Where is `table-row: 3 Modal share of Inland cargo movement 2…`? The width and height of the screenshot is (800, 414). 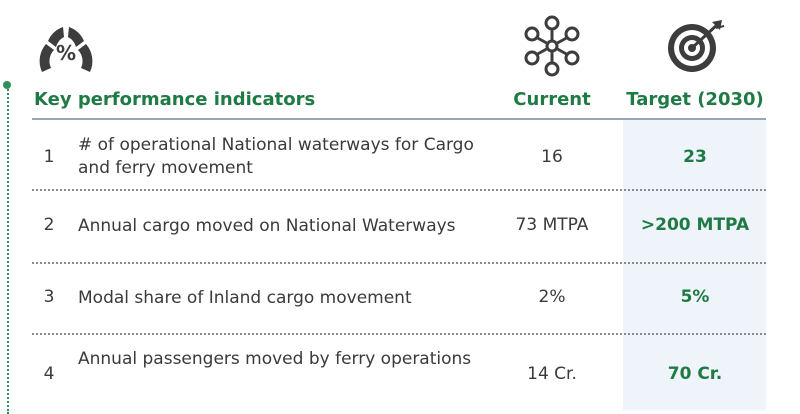
table-row: 3 Modal share of Inland cargo movement 2… is located at coordinates (399, 298).